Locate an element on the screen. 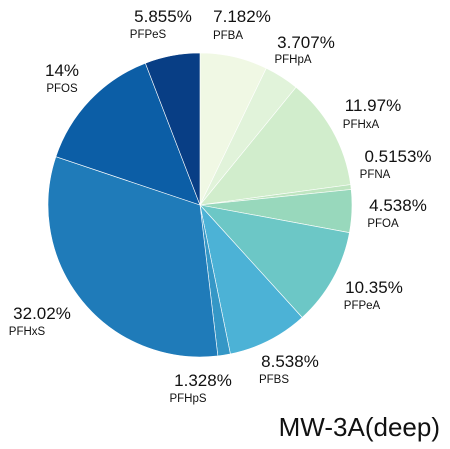 The width and height of the screenshot is (450, 449). slice-name-pfpes: PFPeS is located at coordinates (148, 35).